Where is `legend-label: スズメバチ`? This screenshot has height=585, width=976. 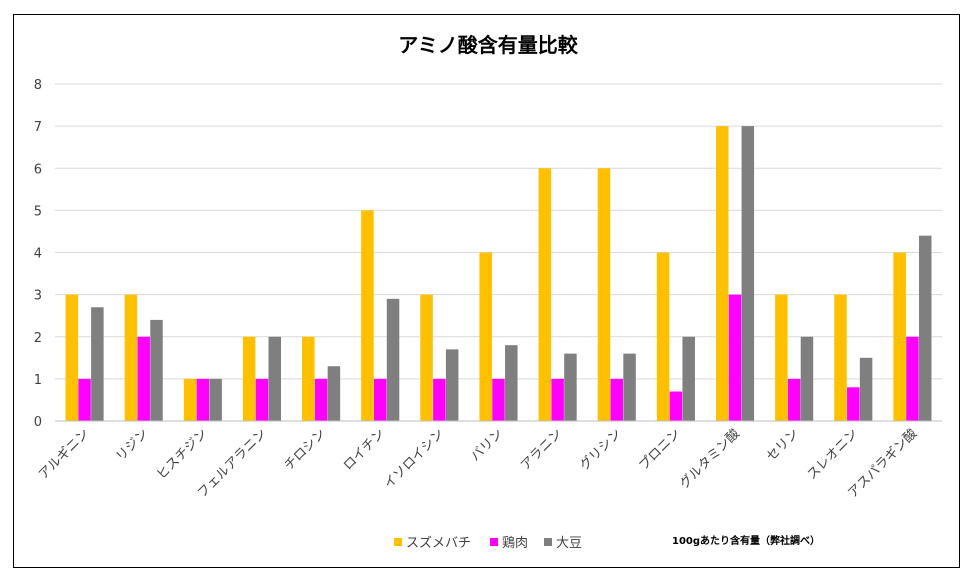 legend-label: スズメバチ is located at coordinates (438, 543).